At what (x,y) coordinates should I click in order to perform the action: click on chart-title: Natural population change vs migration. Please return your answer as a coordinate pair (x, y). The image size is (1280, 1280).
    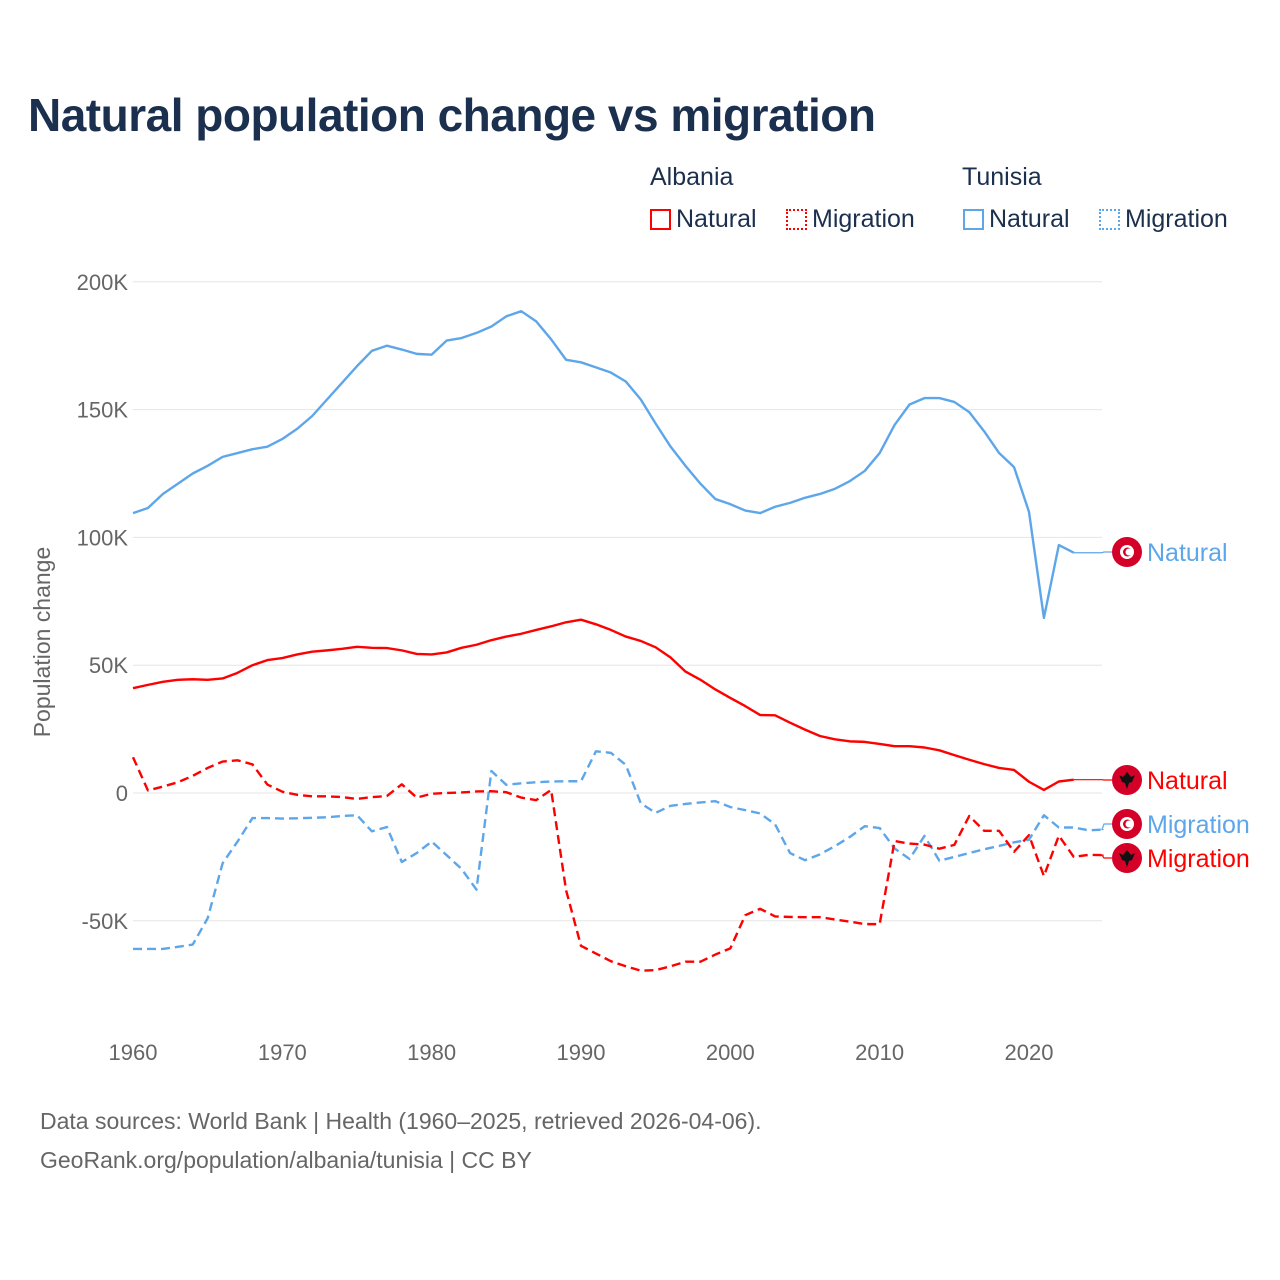
    Looking at the image, I should click on (452, 115).